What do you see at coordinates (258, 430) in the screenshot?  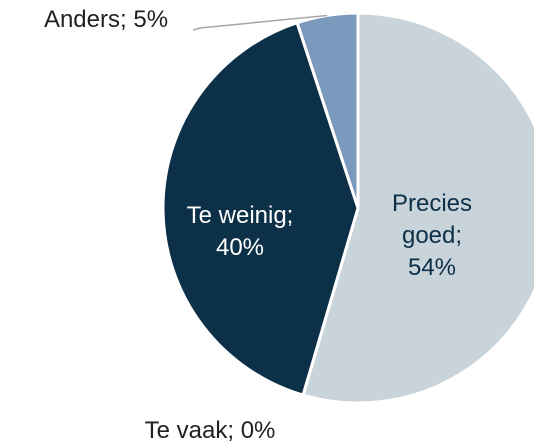 I see `value-label: 0%` at bounding box center [258, 430].